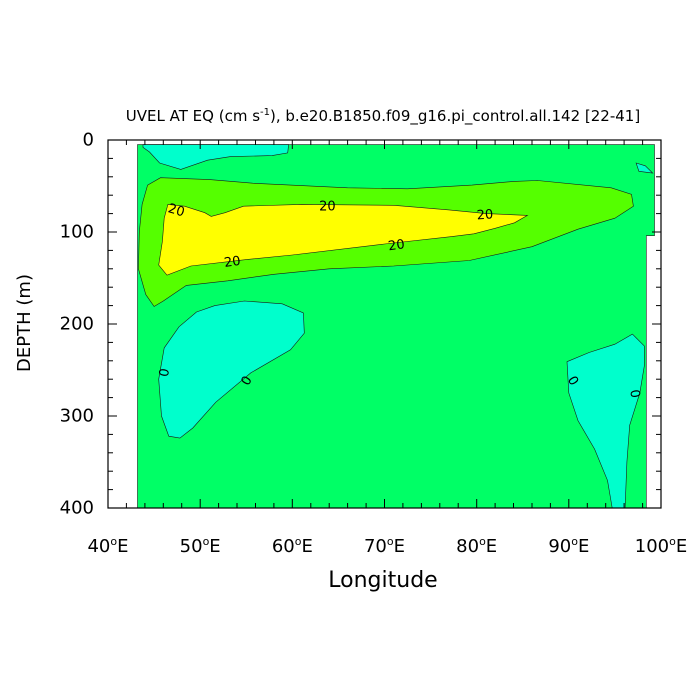 The image size is (700, 700). What do you see at coordinates (200, 546) in the screenshot?
I see `x-tick-label: 50oE` at bounding box center [200, 546].